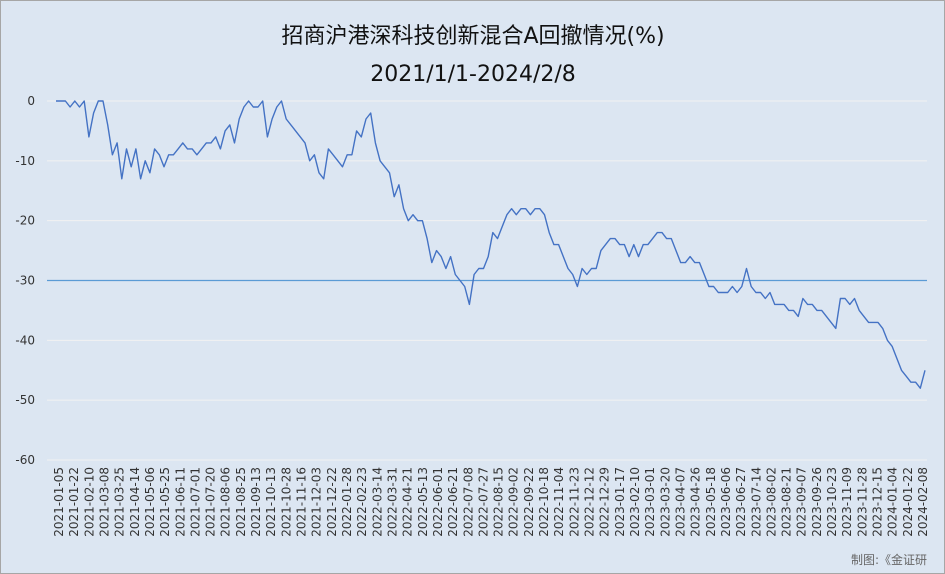 Image resolution: width=945 pixels, height=574 pixels. I want to click on x-tick-label: 2021-08-25, so click(241, 502).